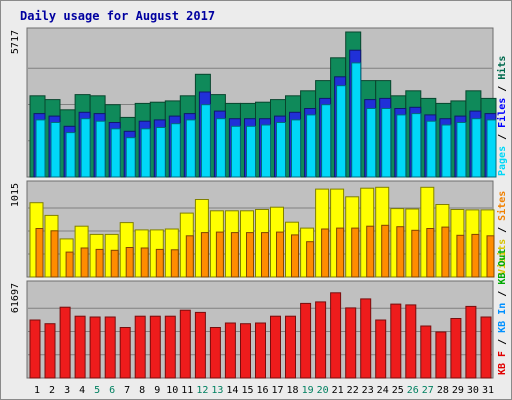 The height and width of the screenshot is (400, 512). Describe the element at coordinates (443, 390) in the screenshot. I see `x-tick-label-day-28: 28` at that location.